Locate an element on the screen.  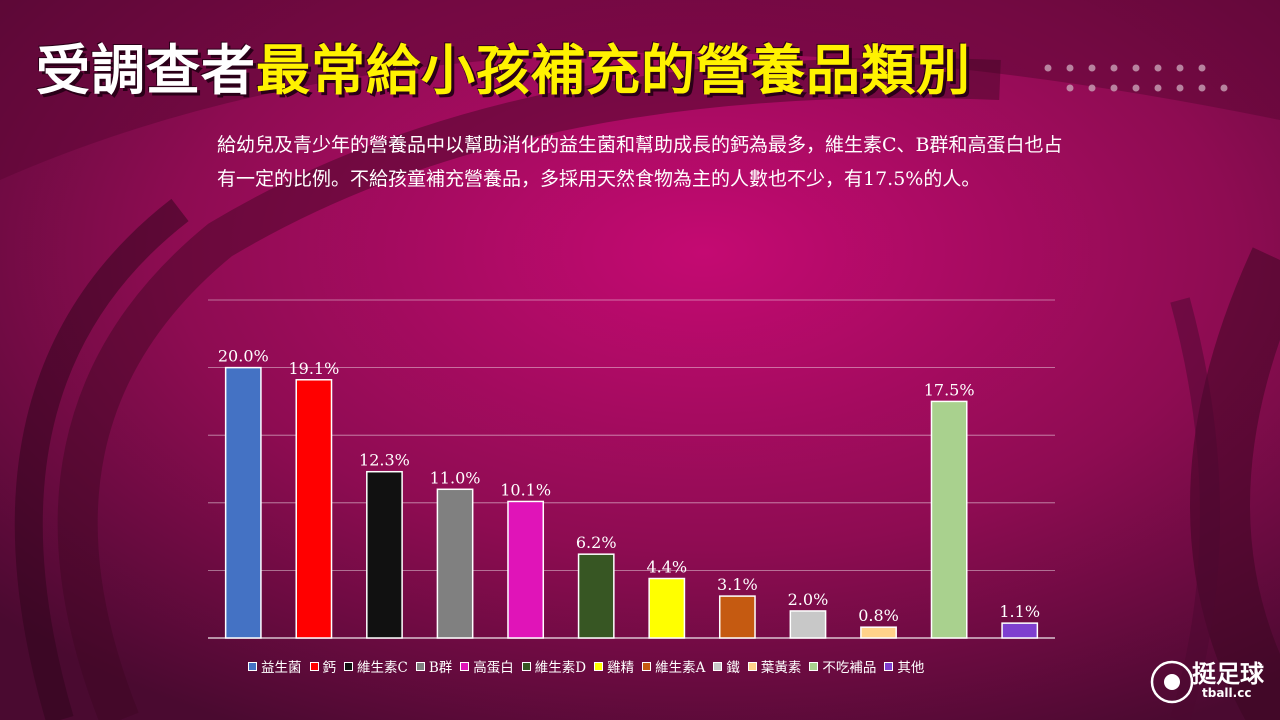
legend-item: 雞精 is located at coordinates (614, 666).